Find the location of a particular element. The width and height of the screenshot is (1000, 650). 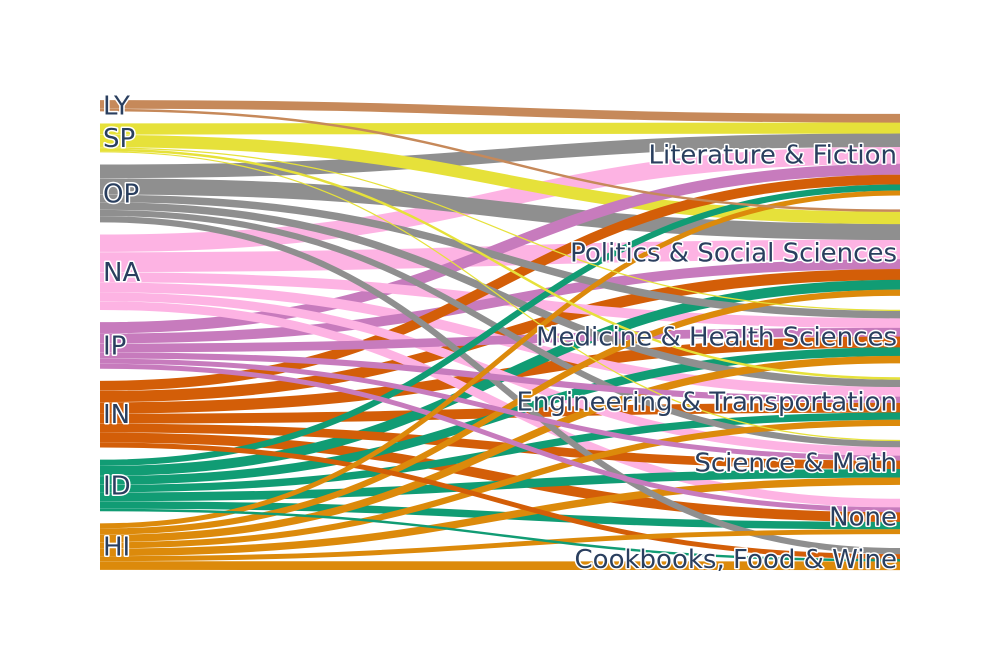

source-label-id: ID is located at coordinates (117, 486).